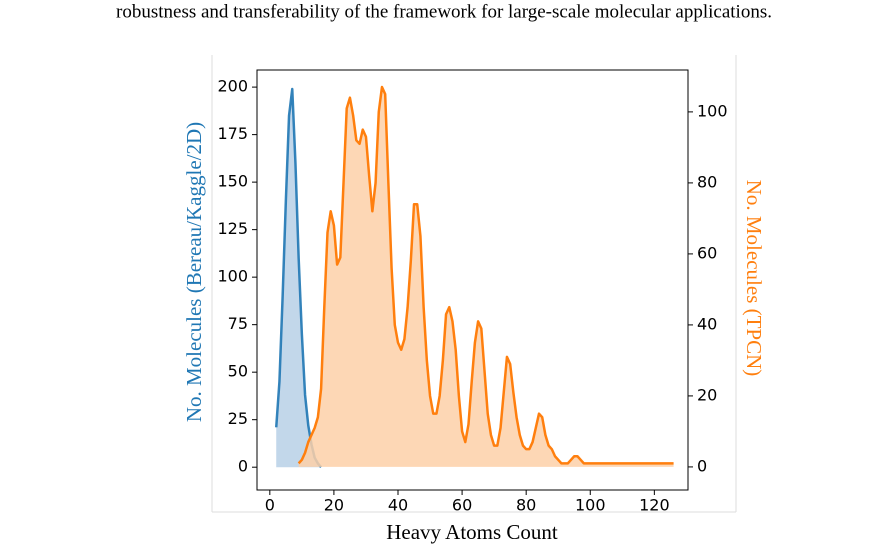 Image resolution: width=888 pixels, height=557 pixels. Describe the element at coordinates (472, 532) in the screenshot. I see `x-axis-label: Heavy Atoms Count` at that location.